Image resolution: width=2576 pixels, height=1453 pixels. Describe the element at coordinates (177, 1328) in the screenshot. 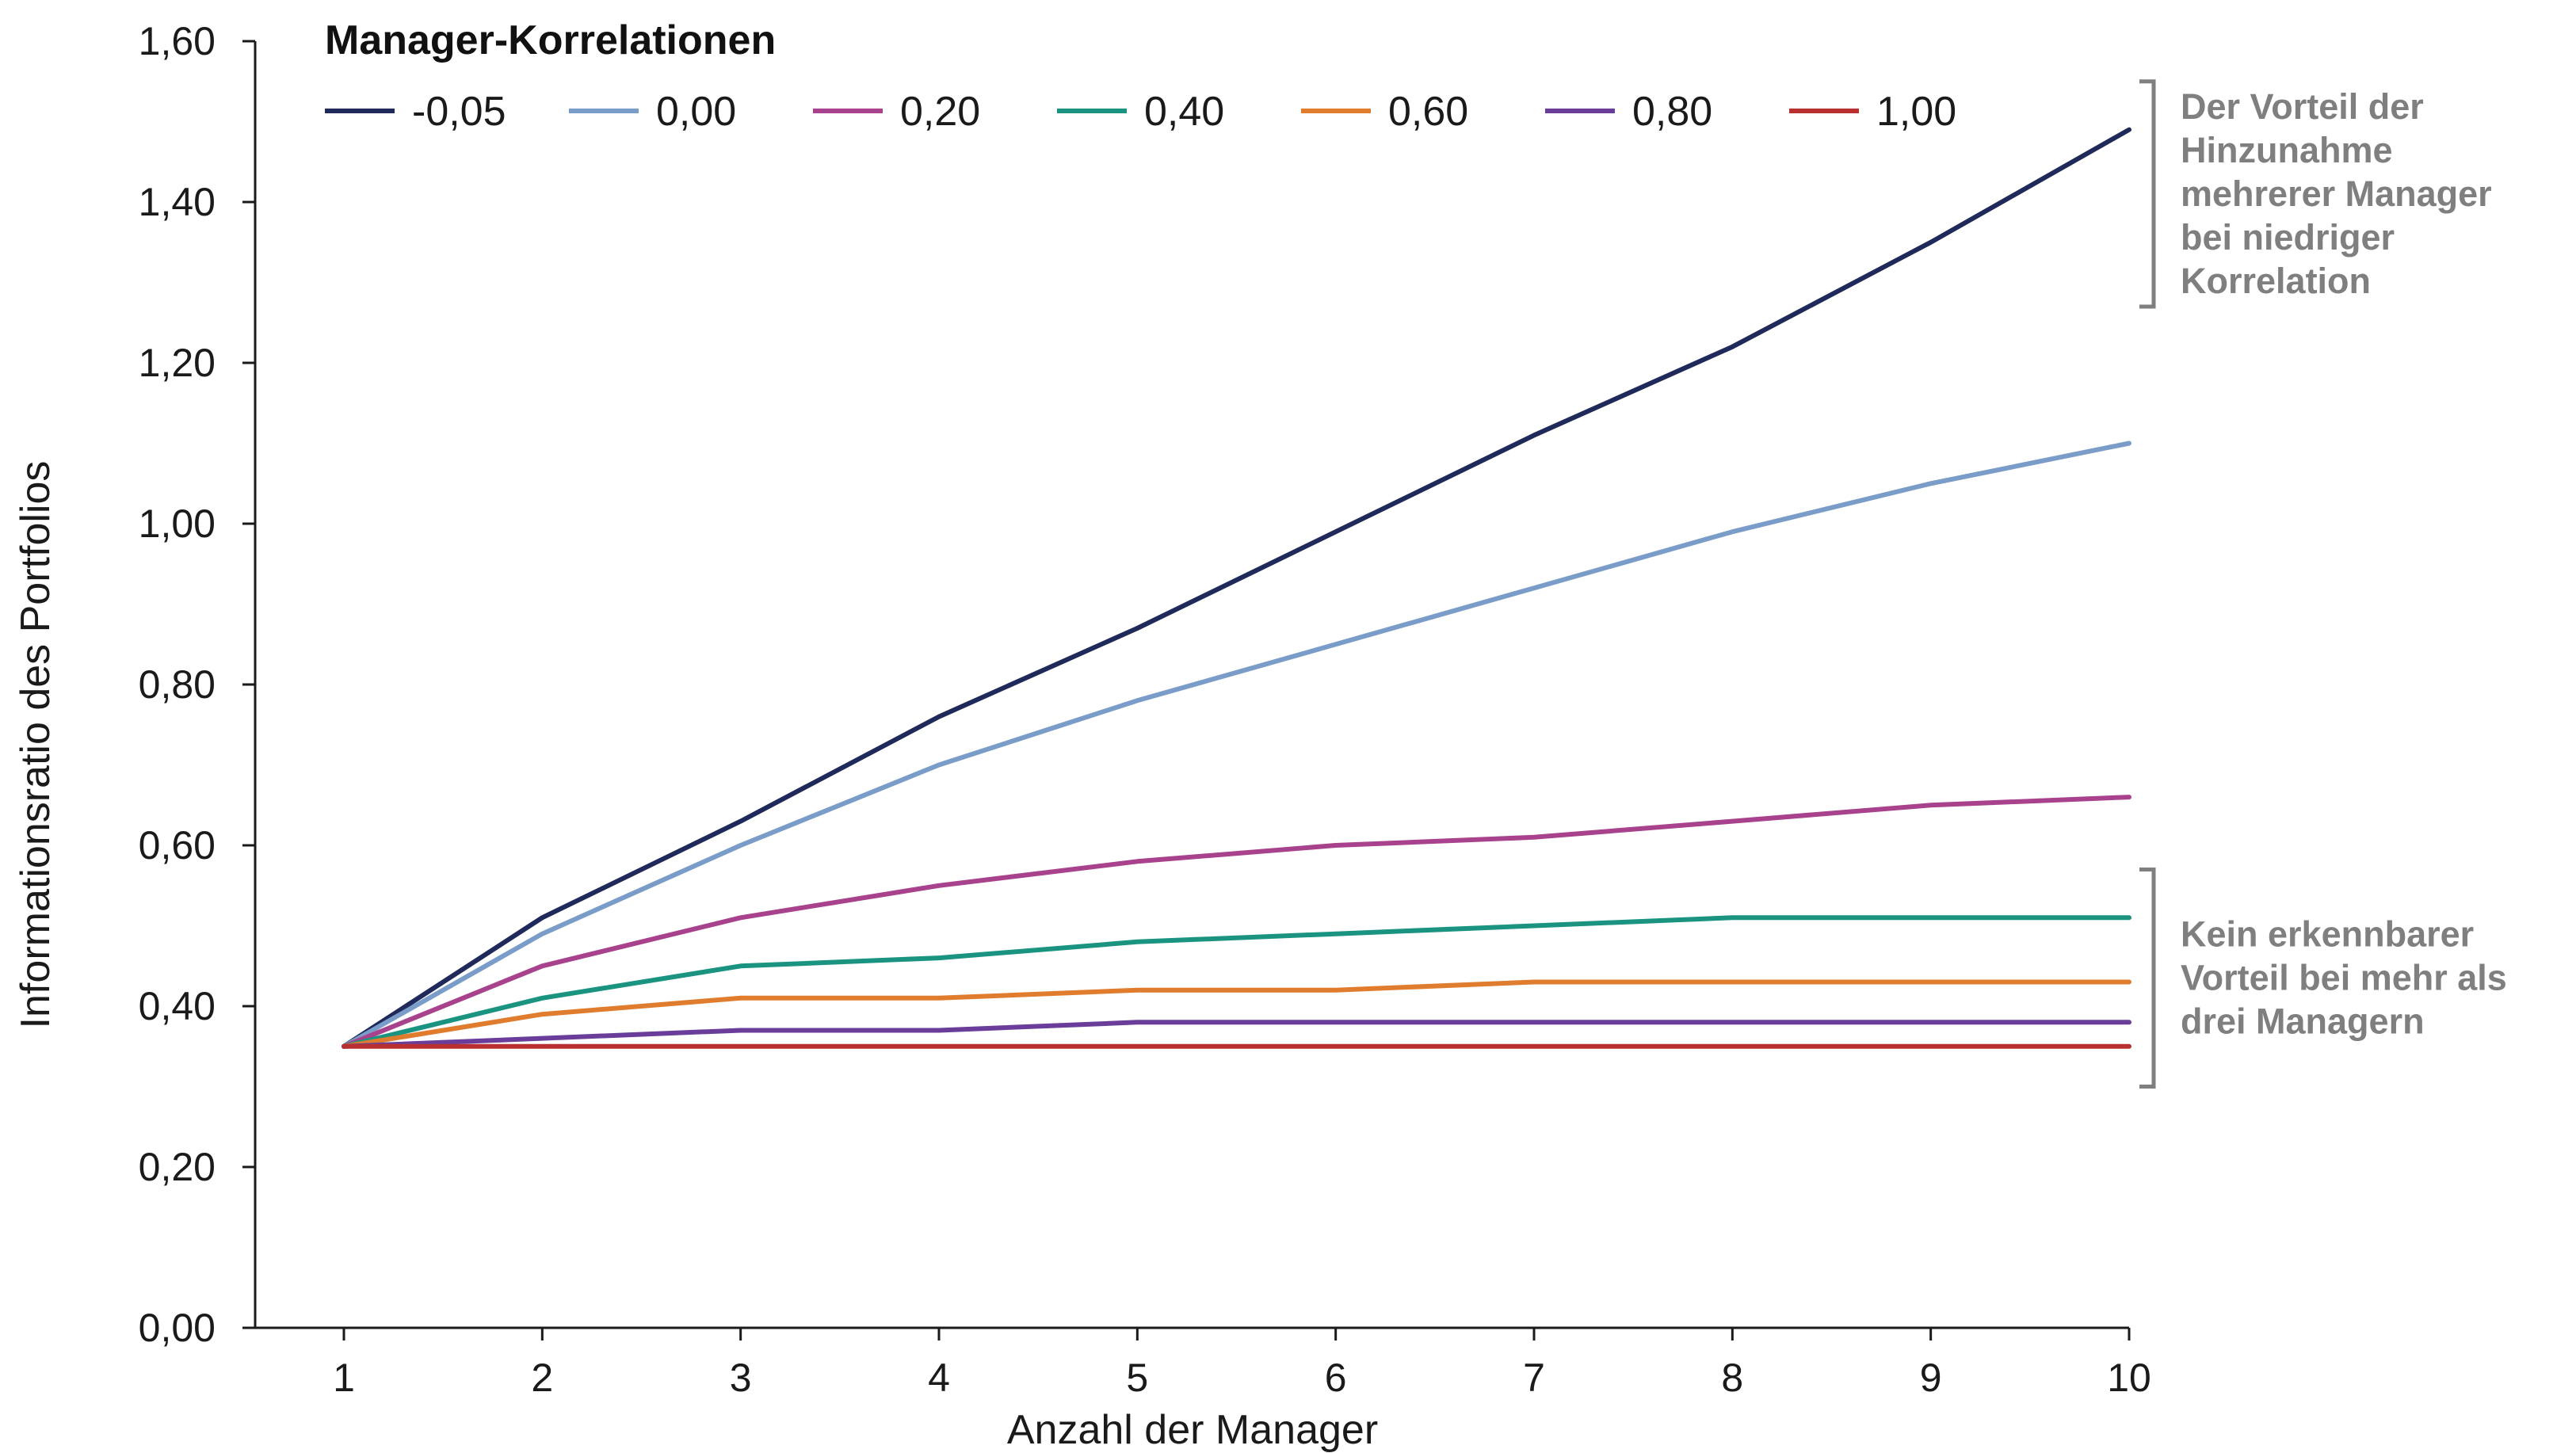

I see `y-tick-label: 0,00` at that location.